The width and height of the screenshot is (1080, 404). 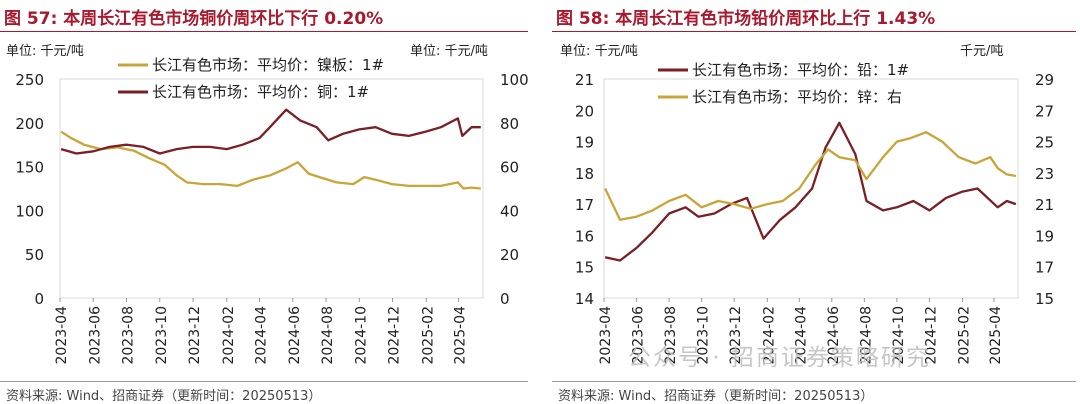 I want to click on right-axis-tick-label: 25, so click(x=1044, y=143).